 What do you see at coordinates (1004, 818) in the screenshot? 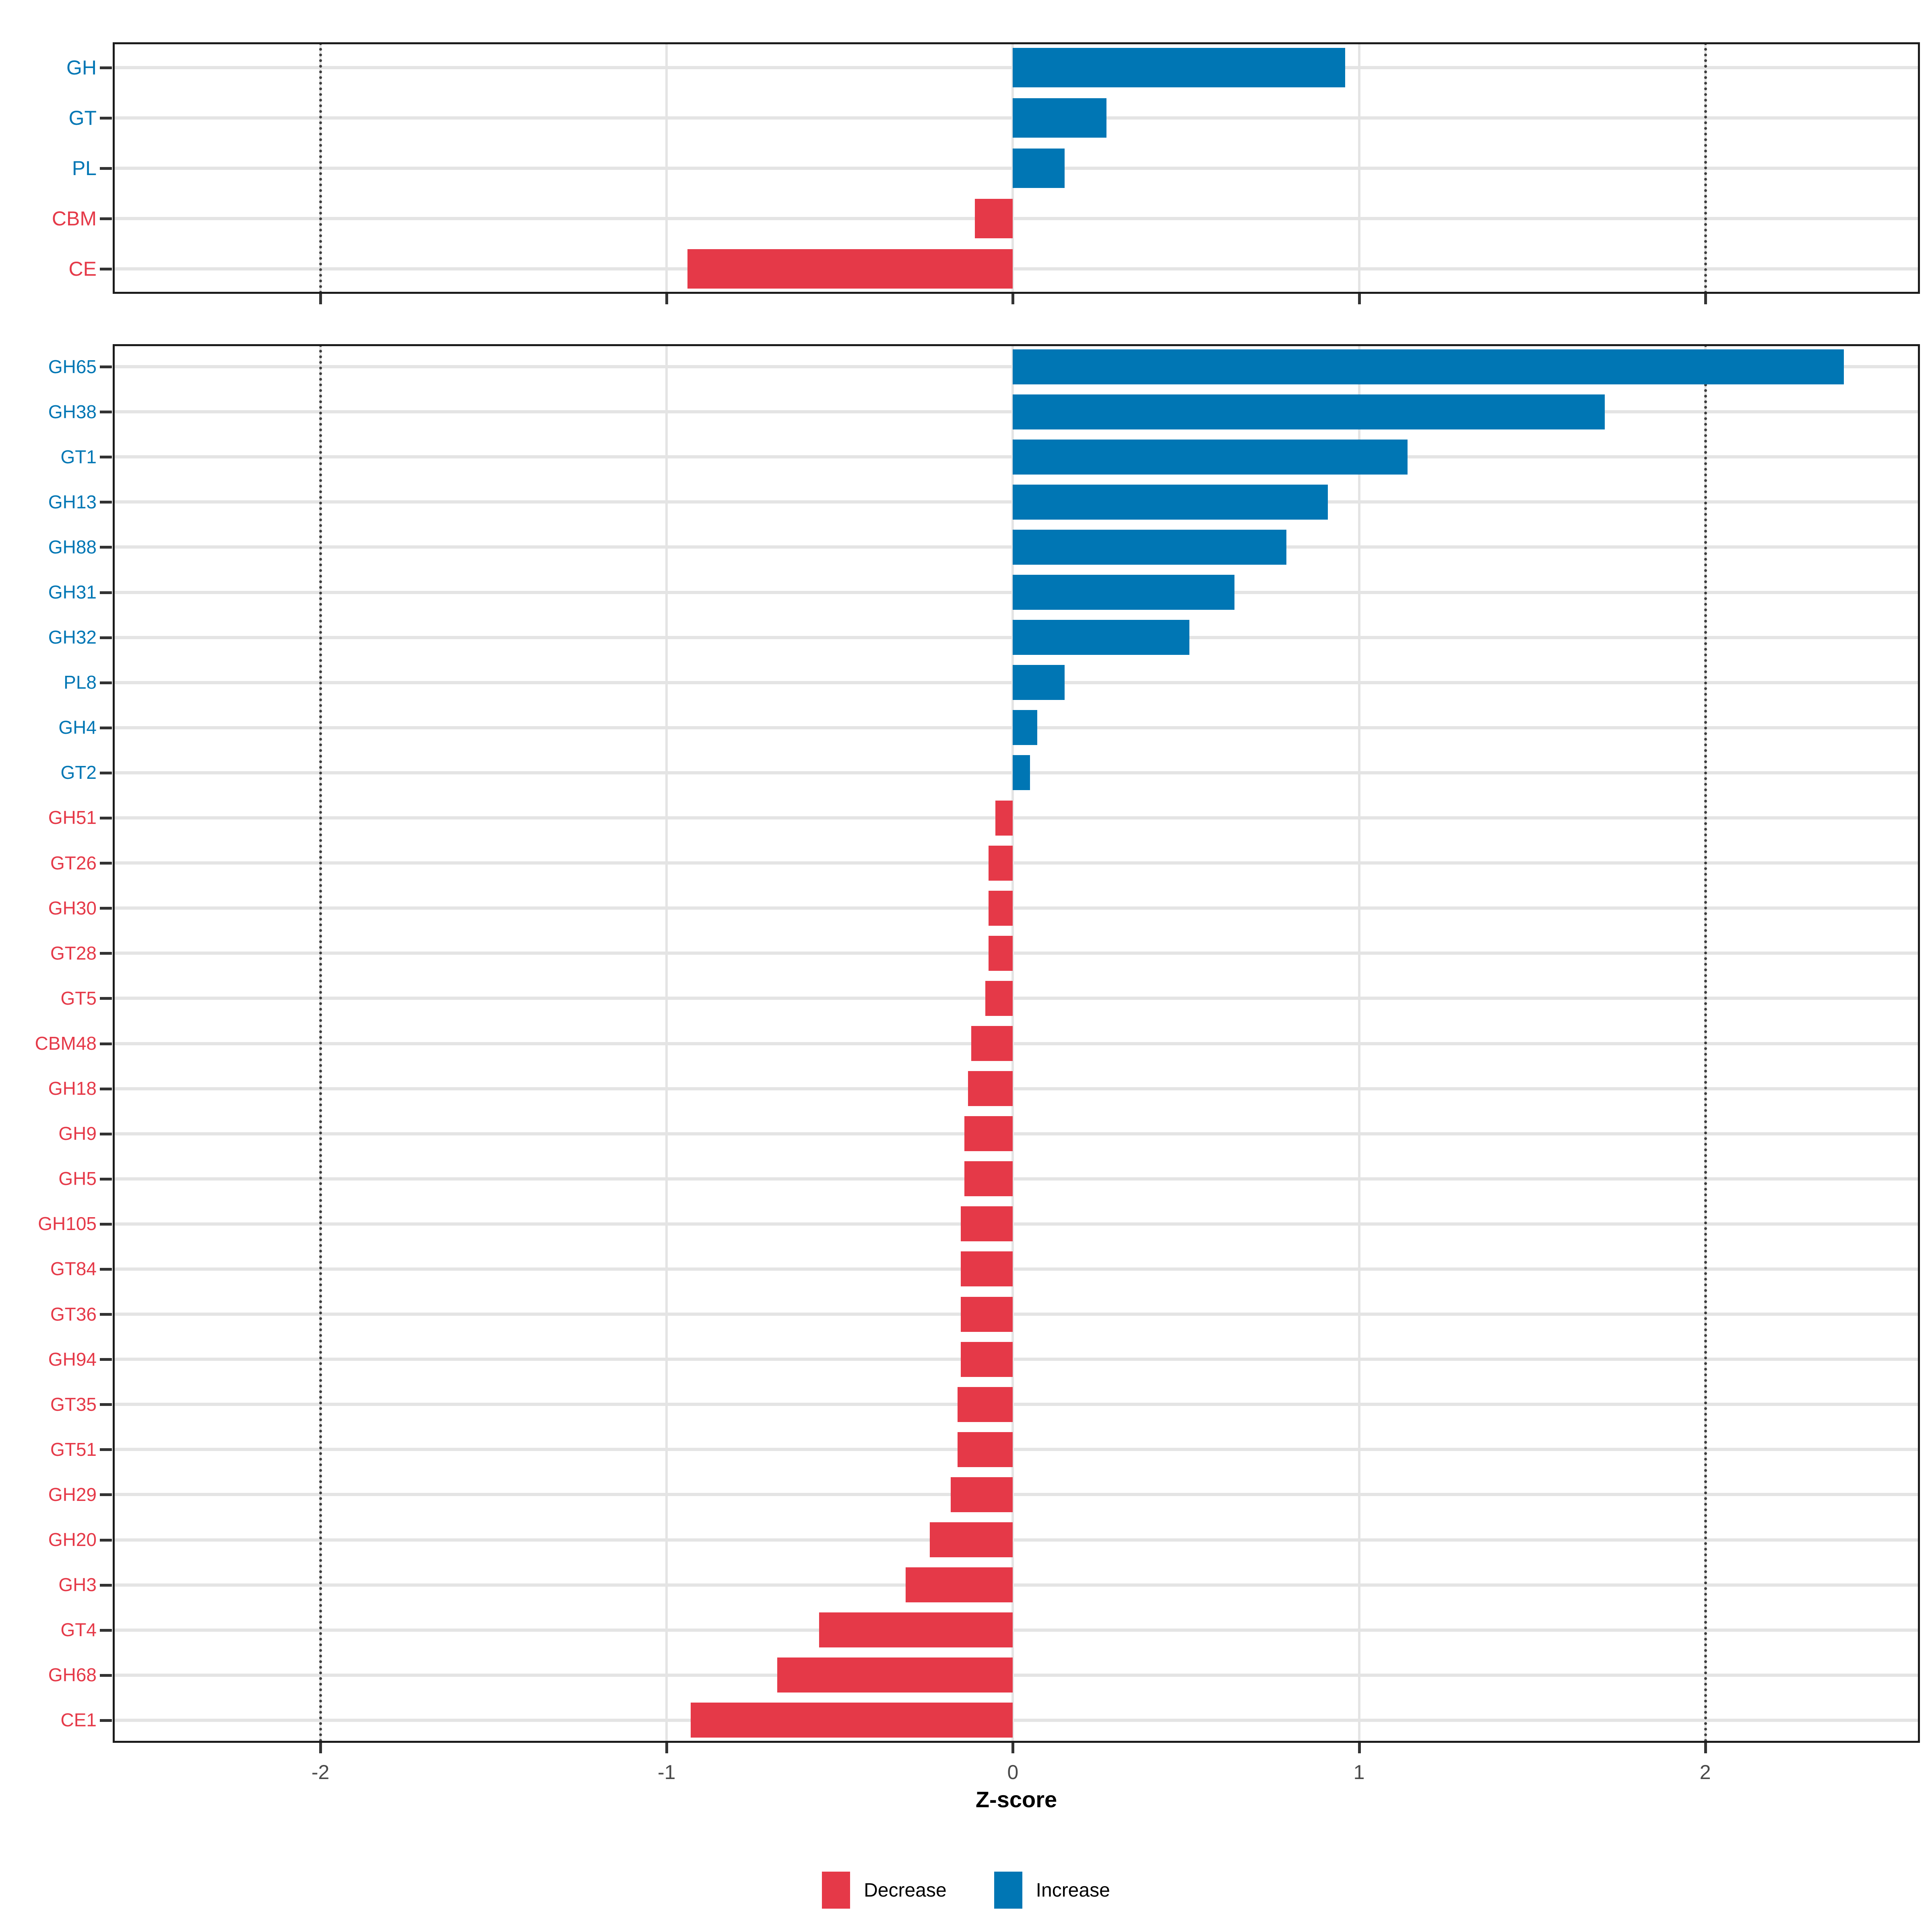
I see `bar-GH51` at bounding box center [1004, 818].